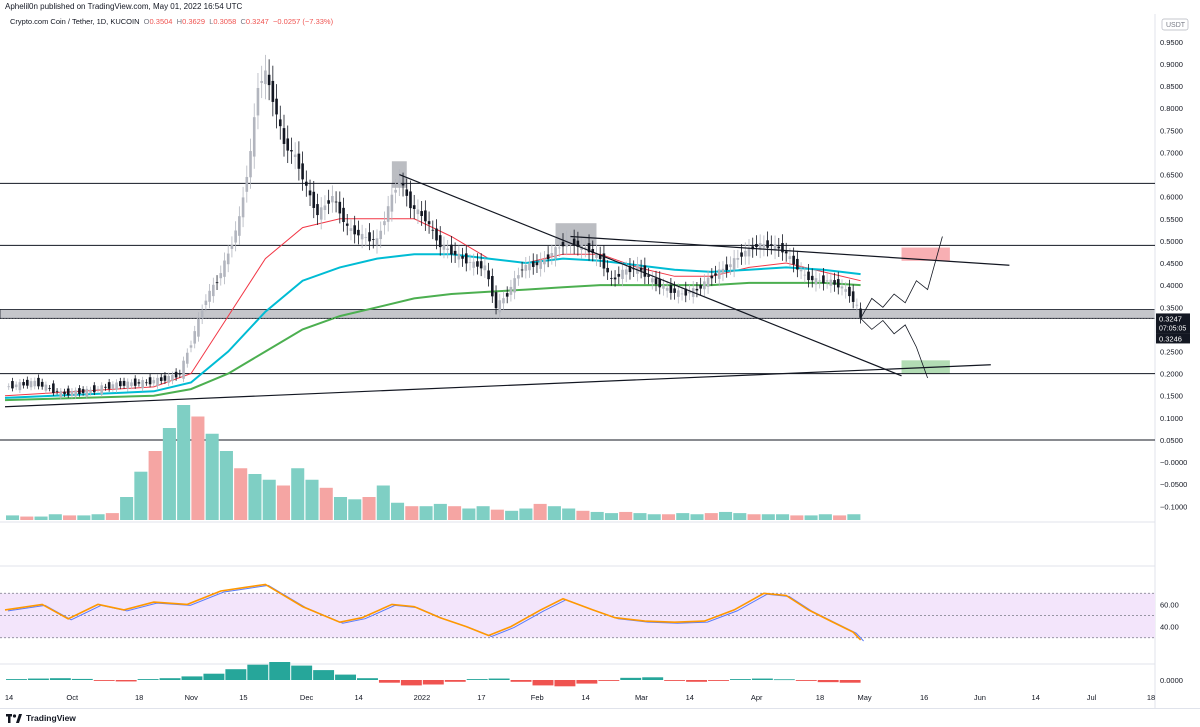 This screenshot has width=1200, height=727. What do you see at coordinates (1171, 86) in the screenshot?
I see `price-tick-label: 0.8500` at bounding box center [1171, 86].